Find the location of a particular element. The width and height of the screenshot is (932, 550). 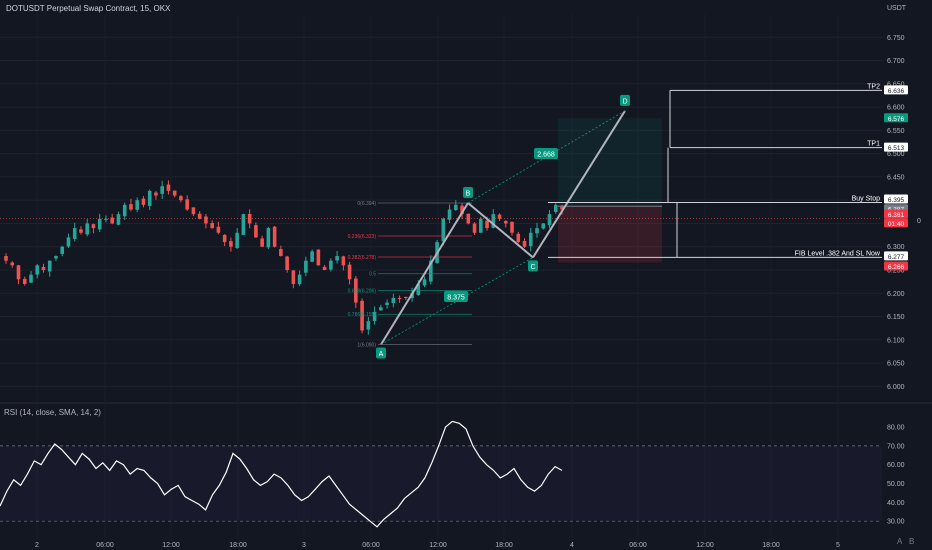

abcd-pattern: A B C D 2.668 8.375 is located at coordinates (503, 226).